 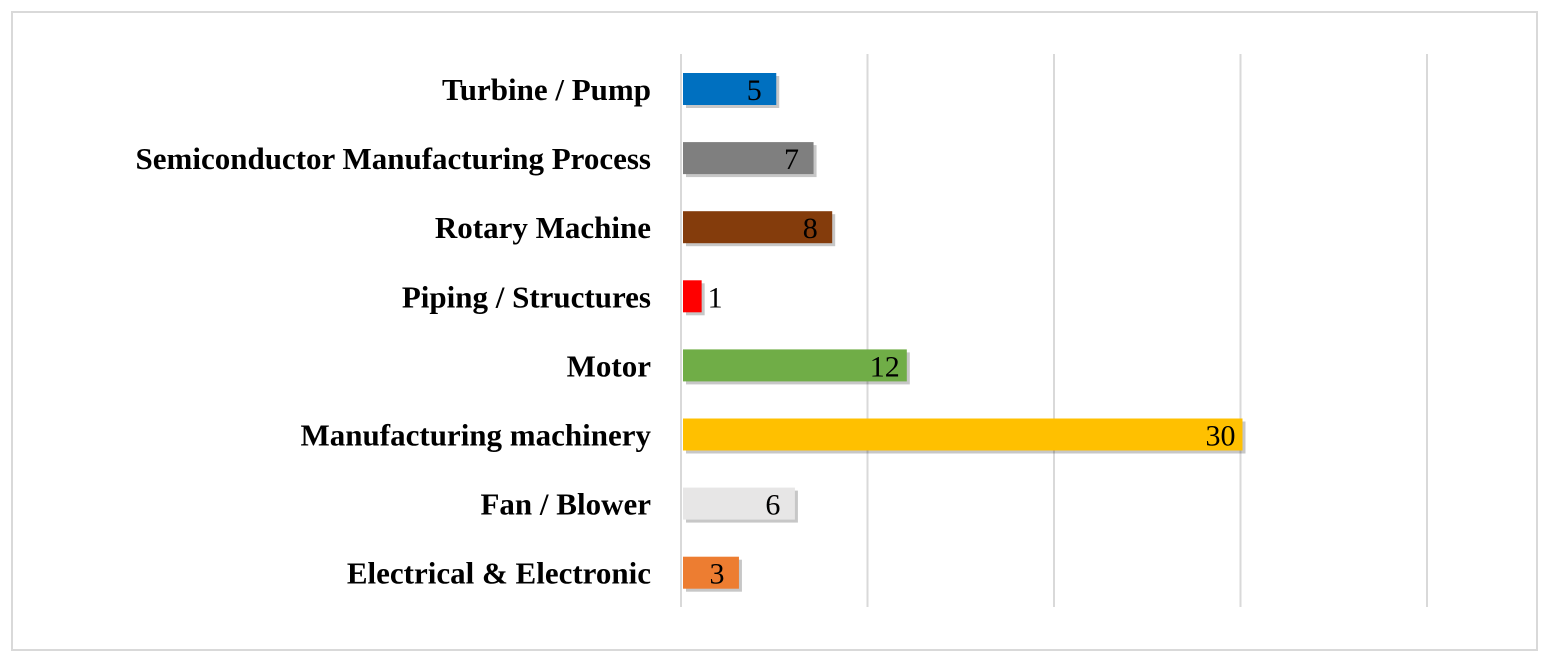 I want to click on value-label-fan-blower: 6, so click(x=772, y=505).